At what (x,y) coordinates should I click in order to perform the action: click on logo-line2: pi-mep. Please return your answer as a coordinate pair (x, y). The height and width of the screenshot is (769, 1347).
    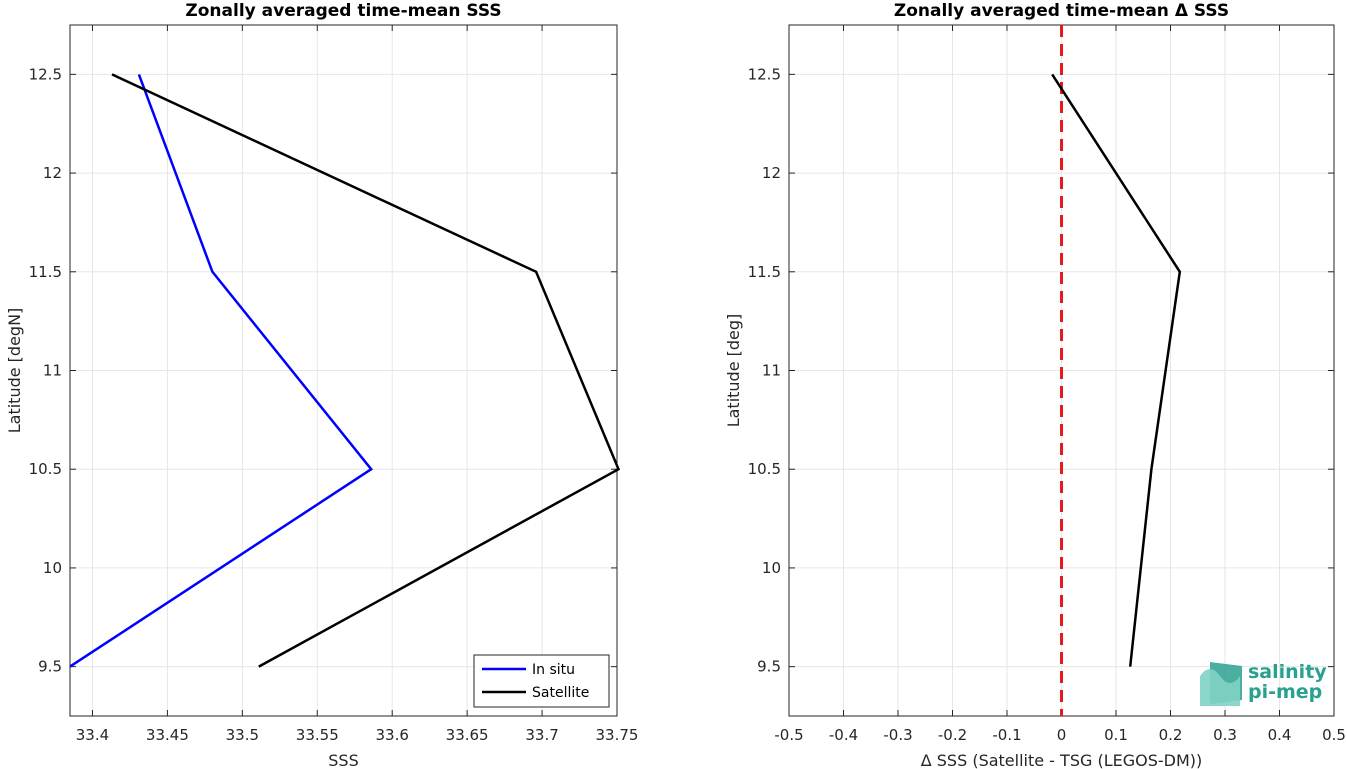
    Looking at the image, I should click on (1285, 692).